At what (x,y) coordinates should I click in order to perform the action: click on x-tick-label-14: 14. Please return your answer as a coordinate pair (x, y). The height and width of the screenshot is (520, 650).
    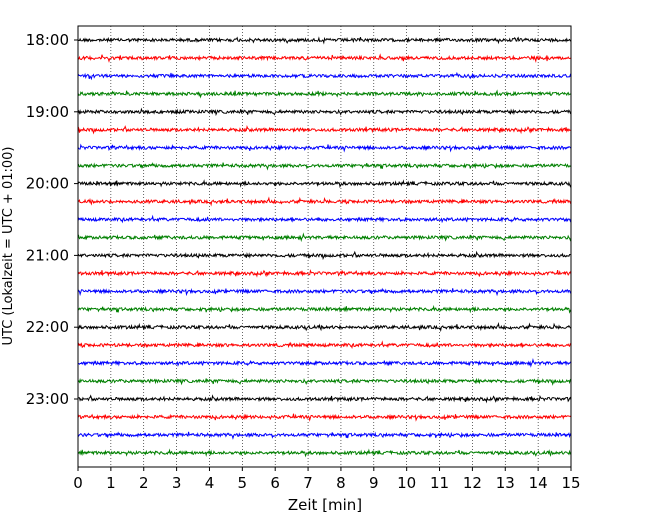
    Looking at the image, I should click on (538, 483).